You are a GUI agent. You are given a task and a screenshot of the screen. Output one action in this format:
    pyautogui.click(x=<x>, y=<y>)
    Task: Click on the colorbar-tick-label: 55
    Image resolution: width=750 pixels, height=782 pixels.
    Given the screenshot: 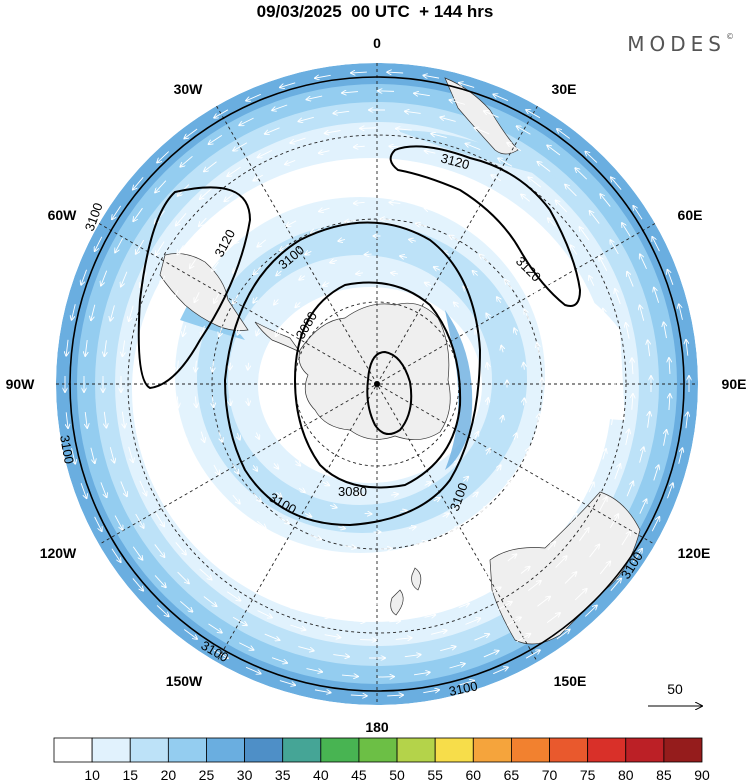 What is the action you would take?
    pyautogui.click(x=435, y=774)
    